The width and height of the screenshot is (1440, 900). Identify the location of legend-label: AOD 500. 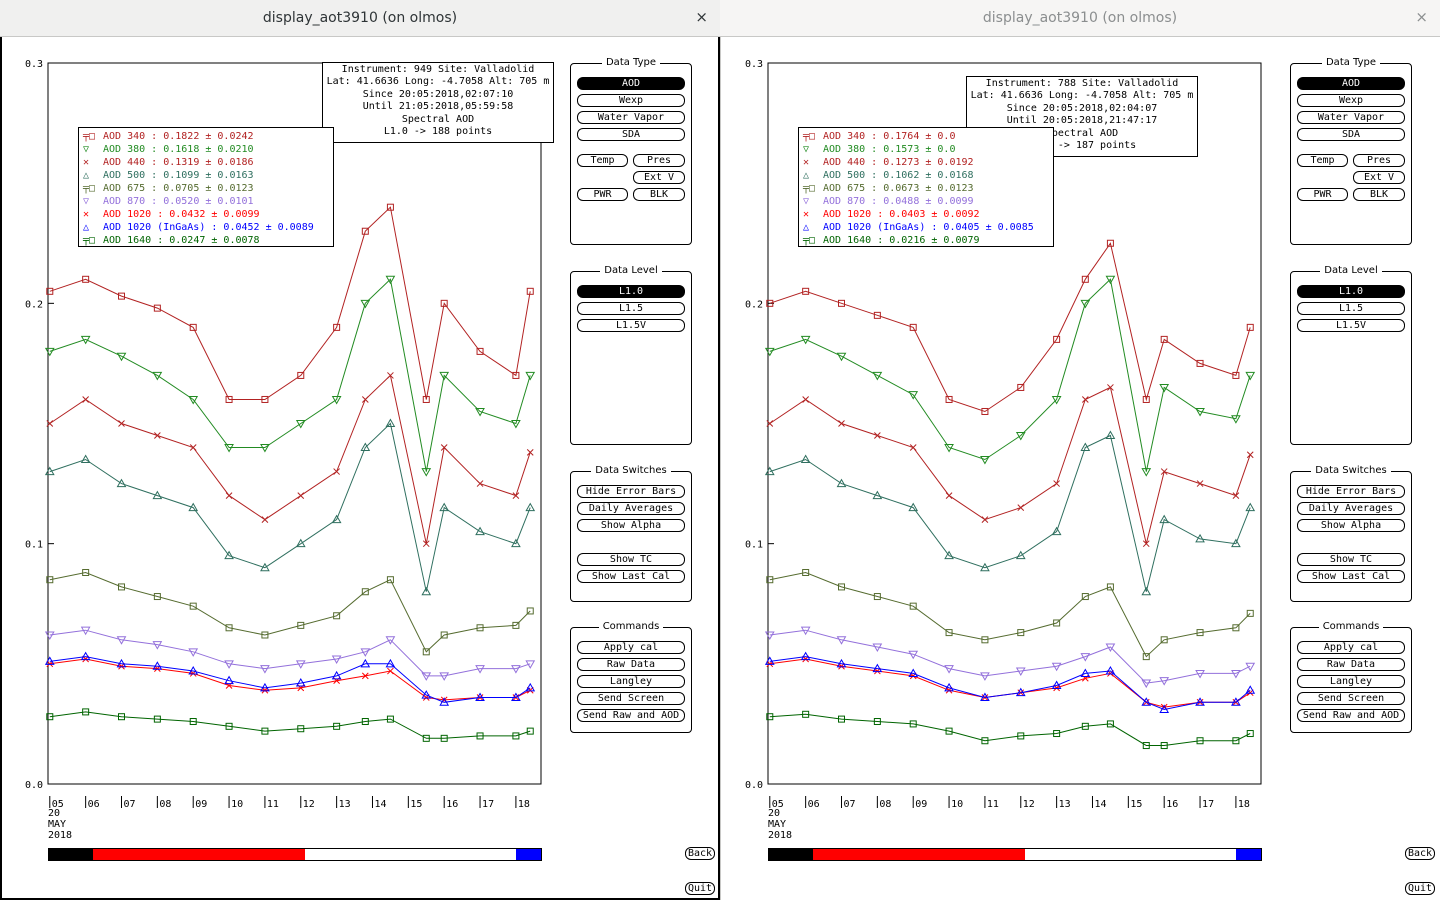
(124, 175).